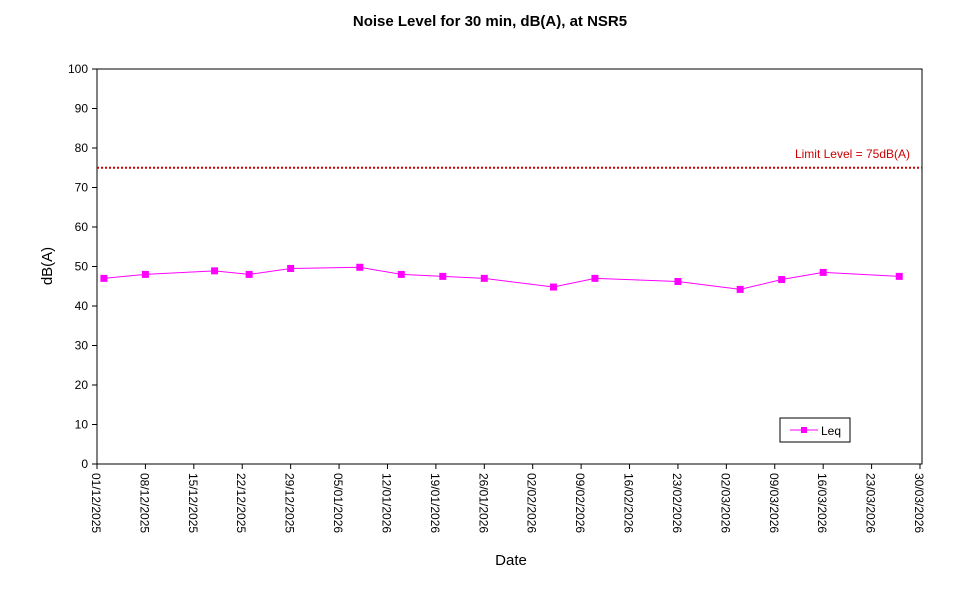 The width and height of the screenshot is (967, 595). What do you see at coordinates (82, 109) in the screenshot?
I see `y-tick-label: 90` at bounding box center [82, 109].